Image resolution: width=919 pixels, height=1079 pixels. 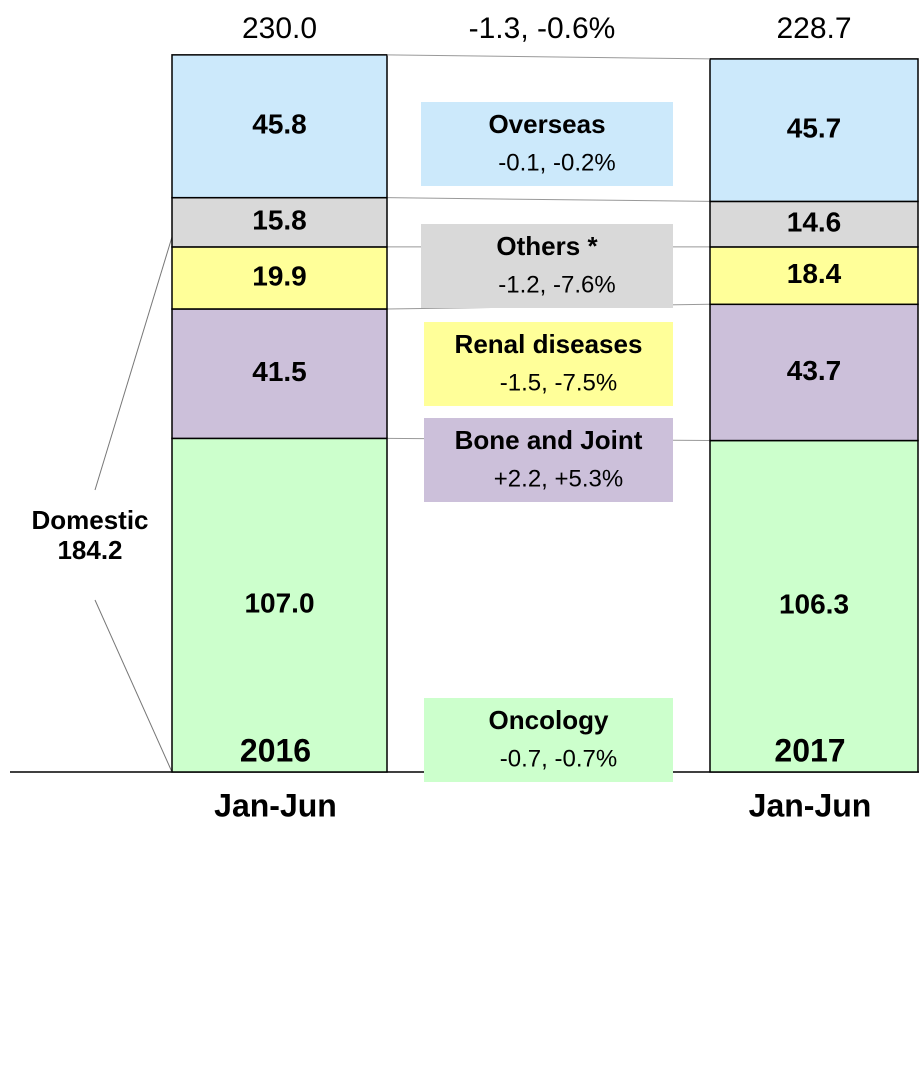 I want to click on x-tick-label: 2016, so click(x=275, y=750).